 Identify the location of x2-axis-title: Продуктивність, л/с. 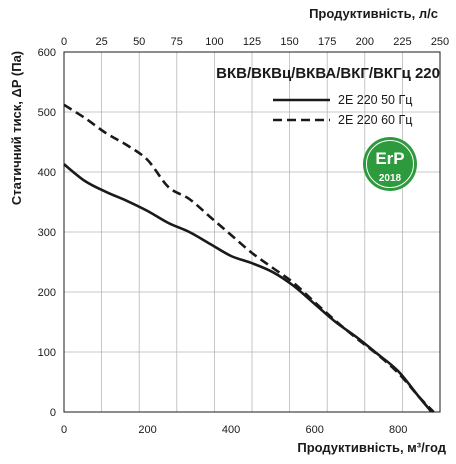
(373, 13).